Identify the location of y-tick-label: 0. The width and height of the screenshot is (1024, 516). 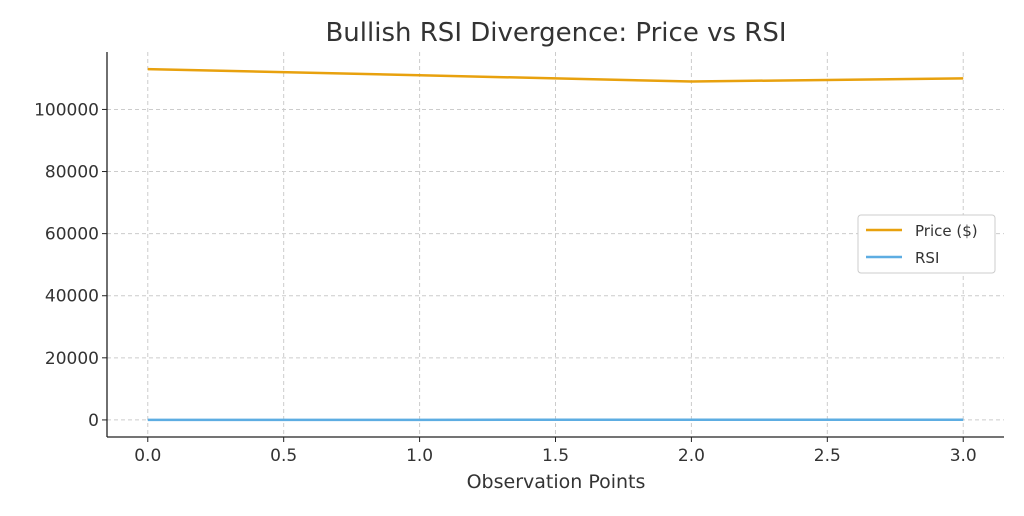
(93, 421).